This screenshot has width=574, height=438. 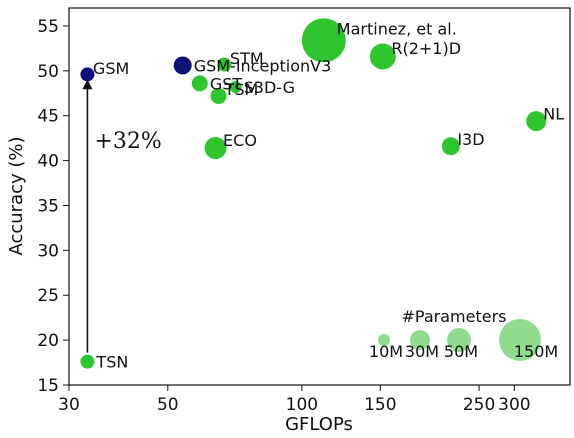 I want to click on data-point-label: GSM, so click(x=111, y=68).